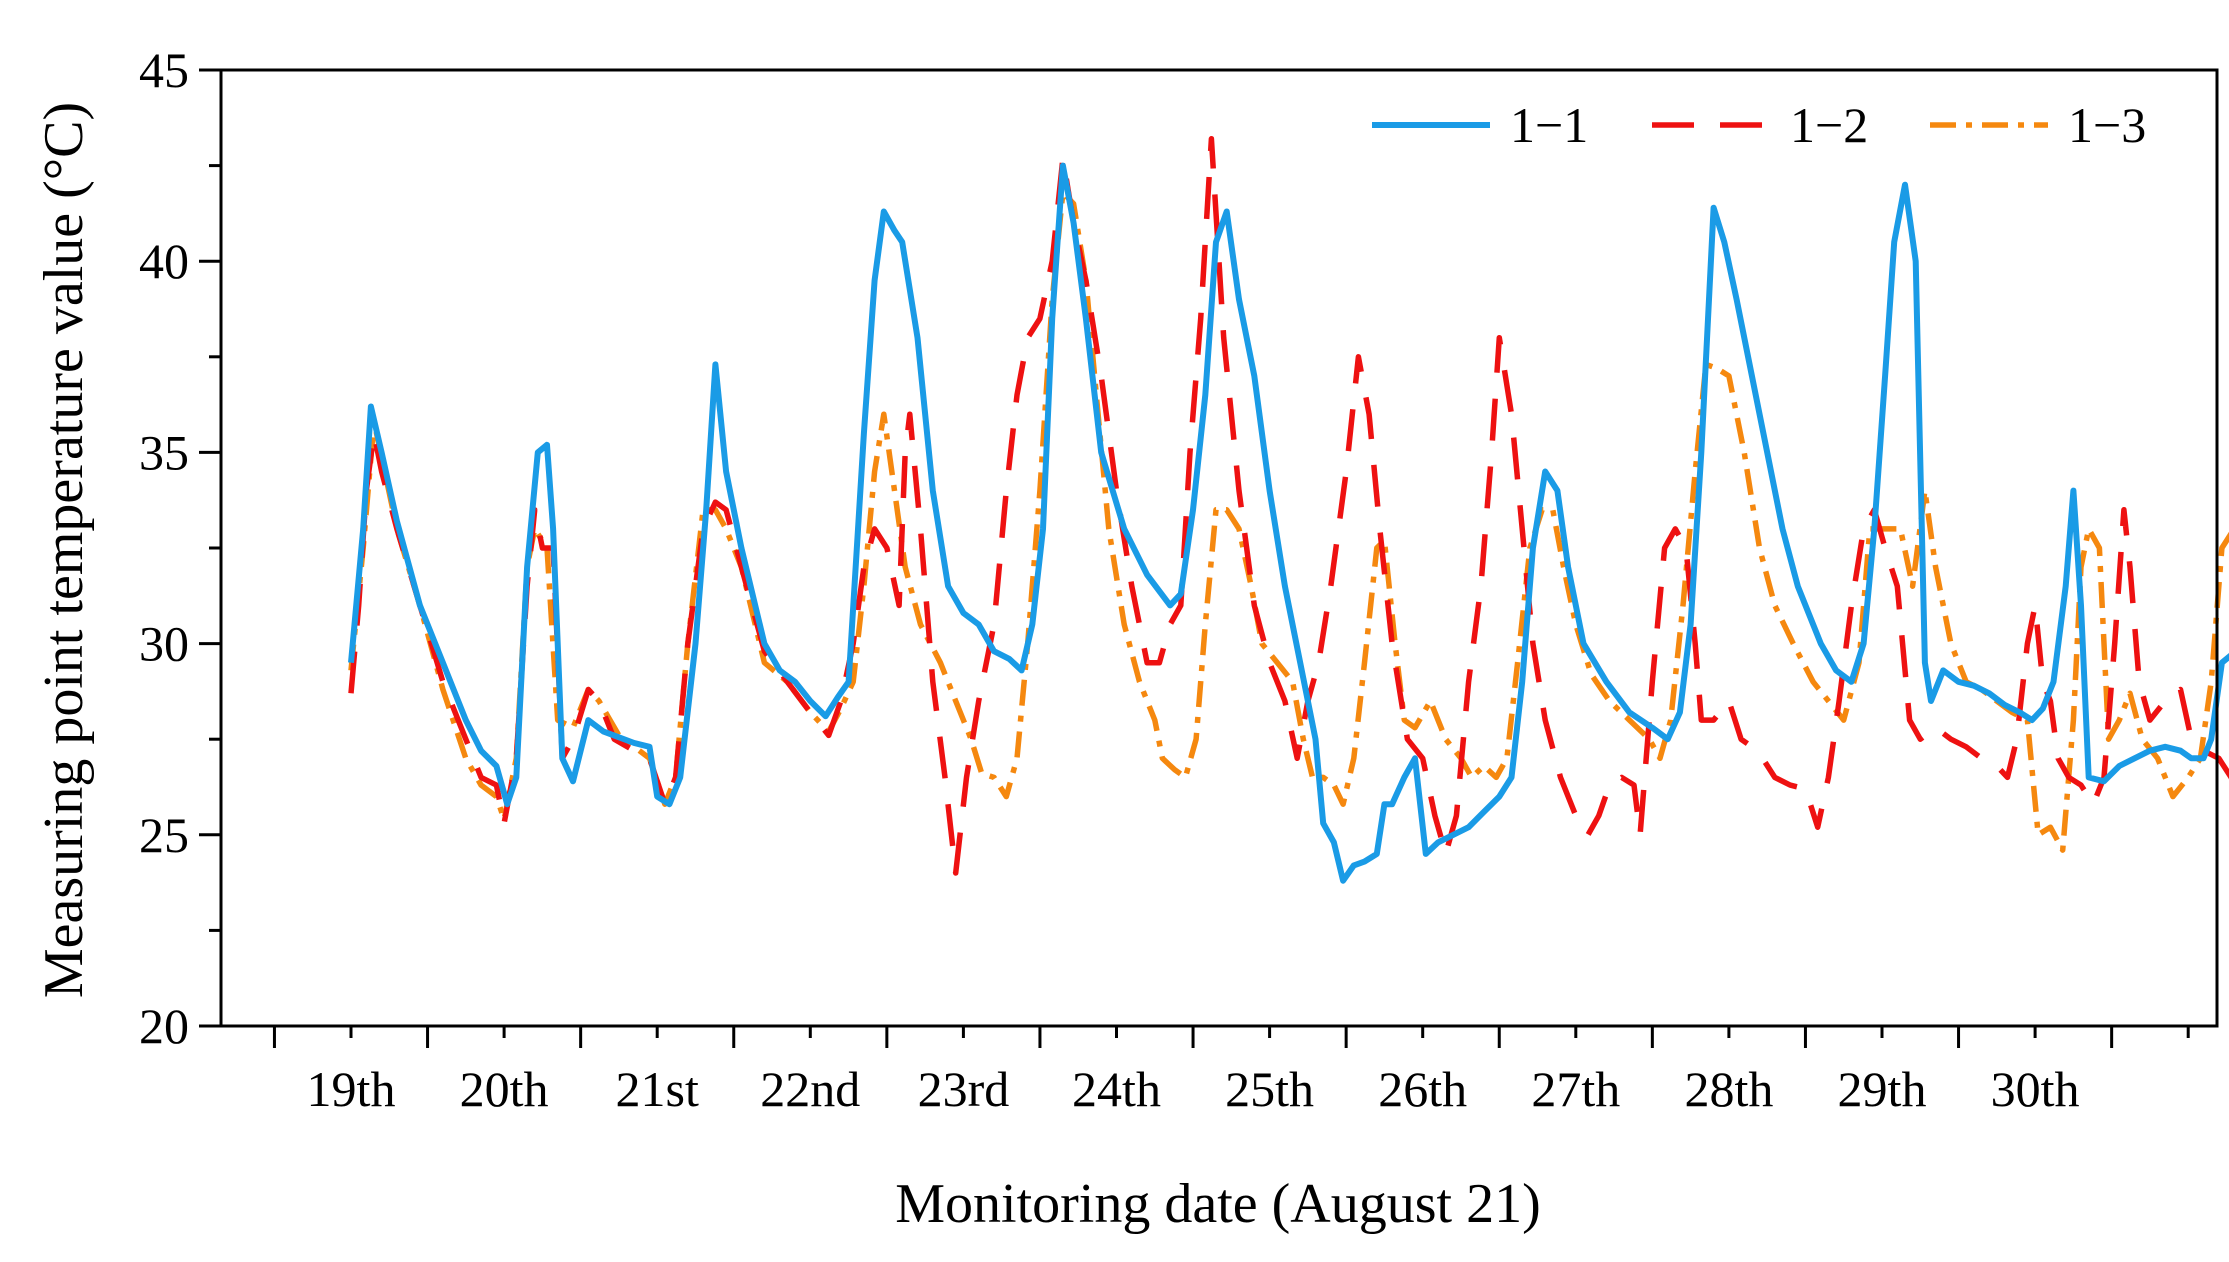 The height and width of the screenshot is (1262, 2229). What do you see at coordinates (1269, 1089) in the screenshot?
I see `x-tick-label: 25th` at bounding box center [1269, 1089].